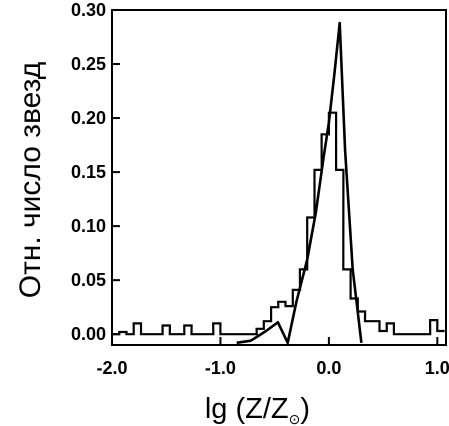 The image size is (449, 426). I want to click on y-axis-title: Отн. число звезд, so click(30, 180).